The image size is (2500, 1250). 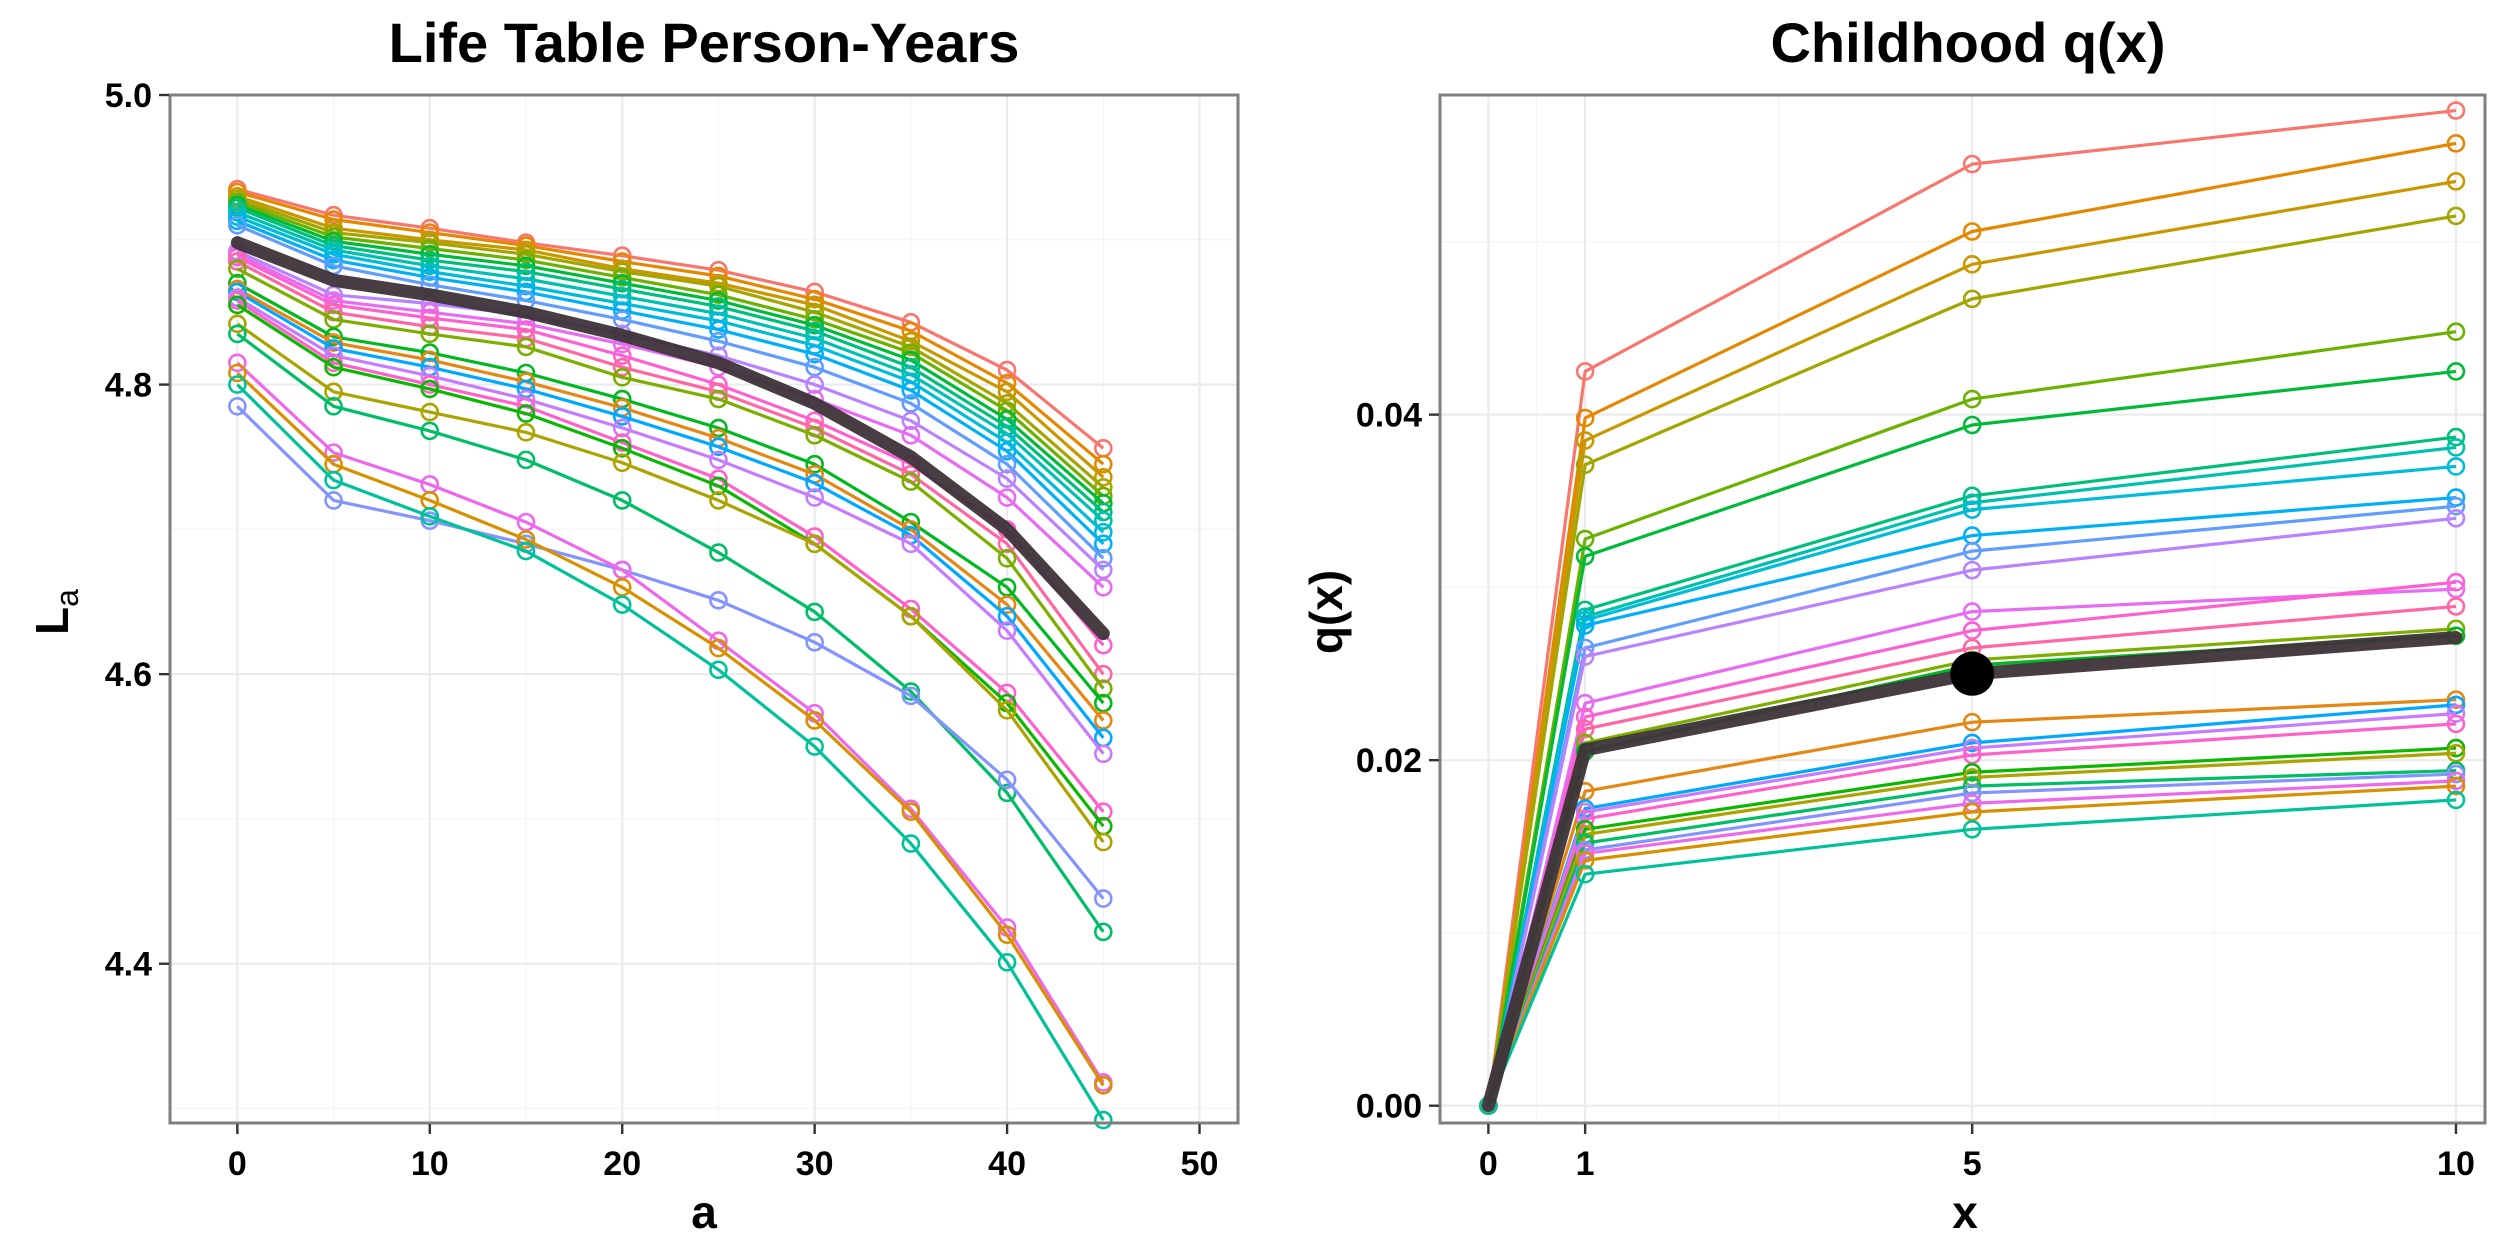 I want to click on left-y-axis-title-sub: a, so click(x=67, y=598).